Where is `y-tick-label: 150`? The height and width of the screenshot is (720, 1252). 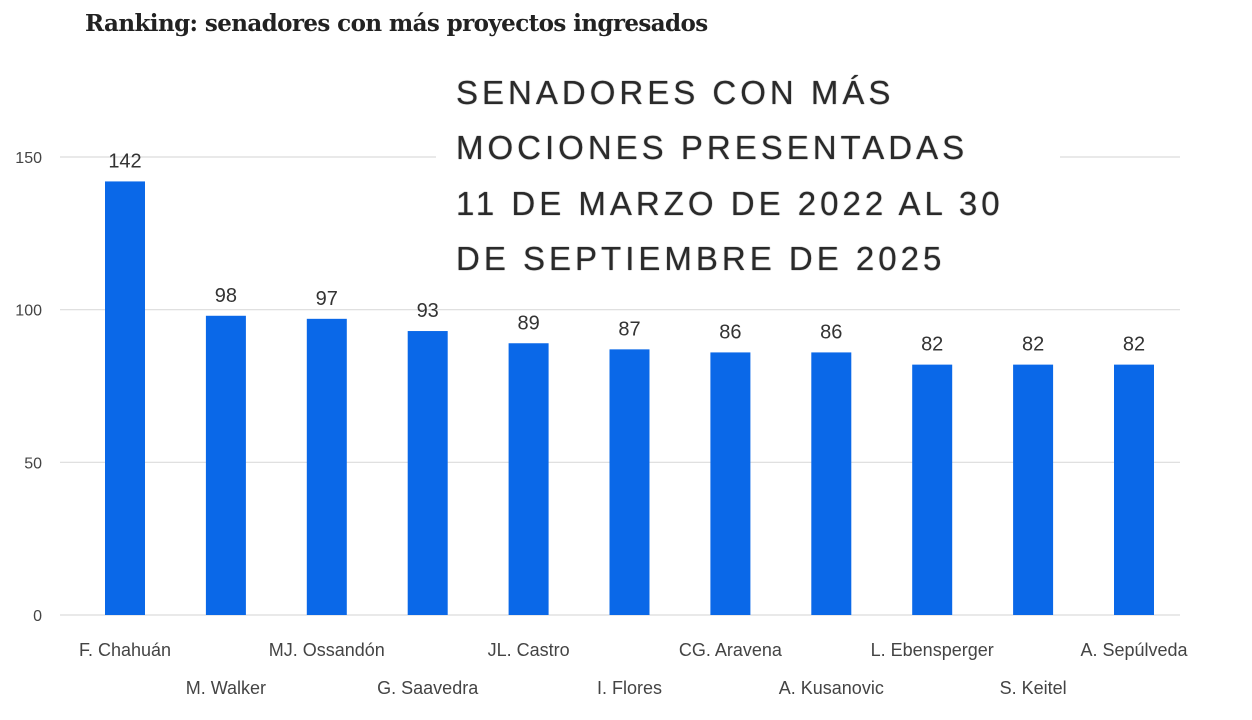 y-tick-label: 150 is located at coordinates (28, 158).